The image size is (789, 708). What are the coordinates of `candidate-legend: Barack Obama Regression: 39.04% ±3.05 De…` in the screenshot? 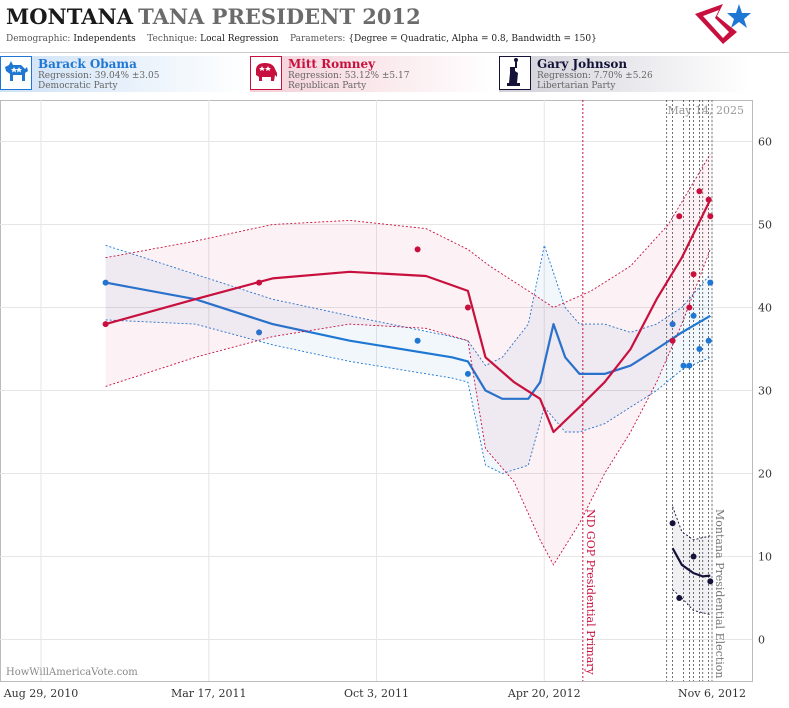 It's located at (394, 73).